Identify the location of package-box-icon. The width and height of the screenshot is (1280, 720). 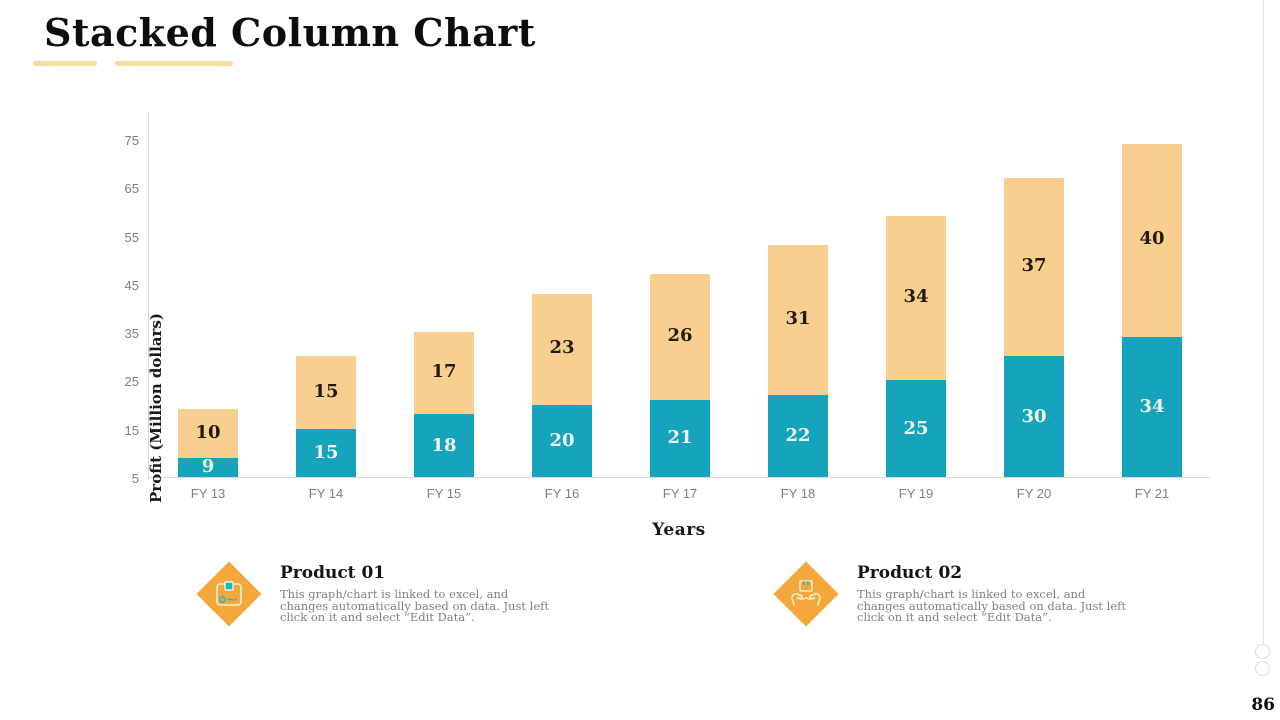
(229, 593).